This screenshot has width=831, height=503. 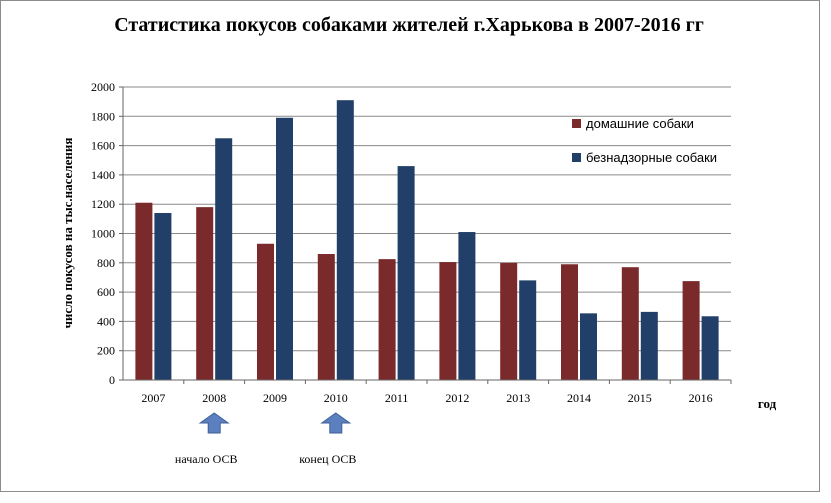 I want to click on y-tick-label: 1000, so click(x=103, y=234).